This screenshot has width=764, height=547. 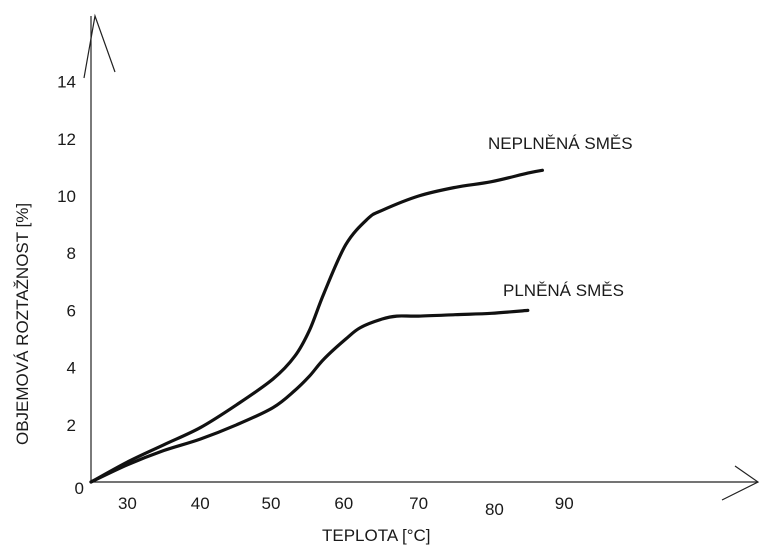 What do you see at coordinates (66, 139) in the screenshot?
I see `y-tick-label: 12` at bounding box center [66, 139].